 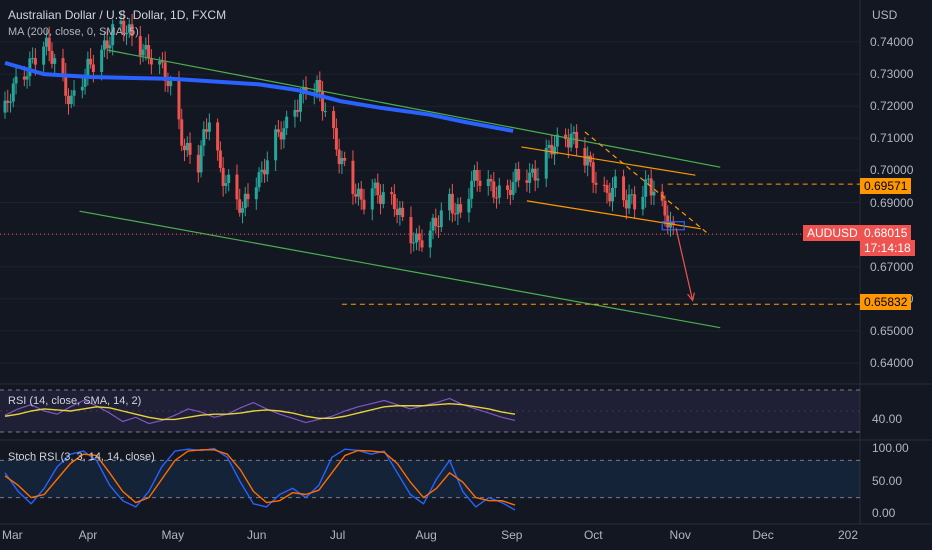 I want to click on forecast-arrow-head, so click(x=691, y=297).